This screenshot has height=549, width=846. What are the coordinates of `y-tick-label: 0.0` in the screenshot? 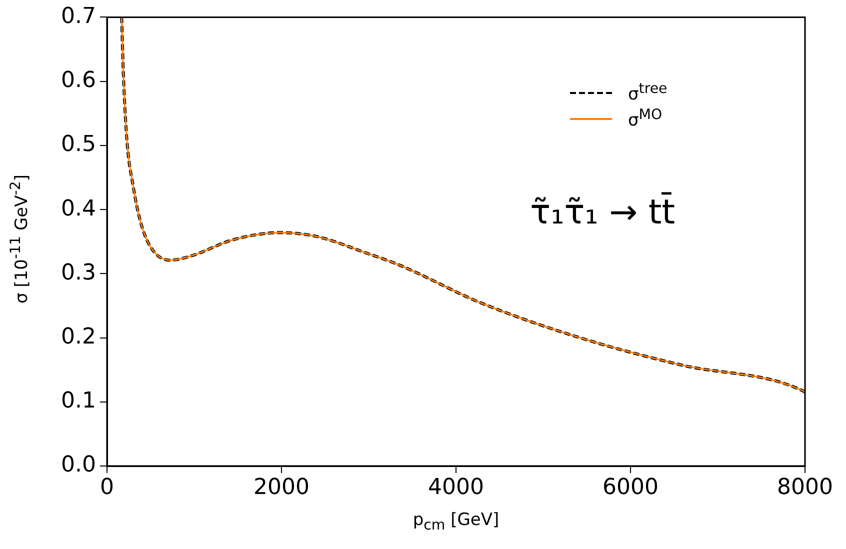 It's located at (78, 465).